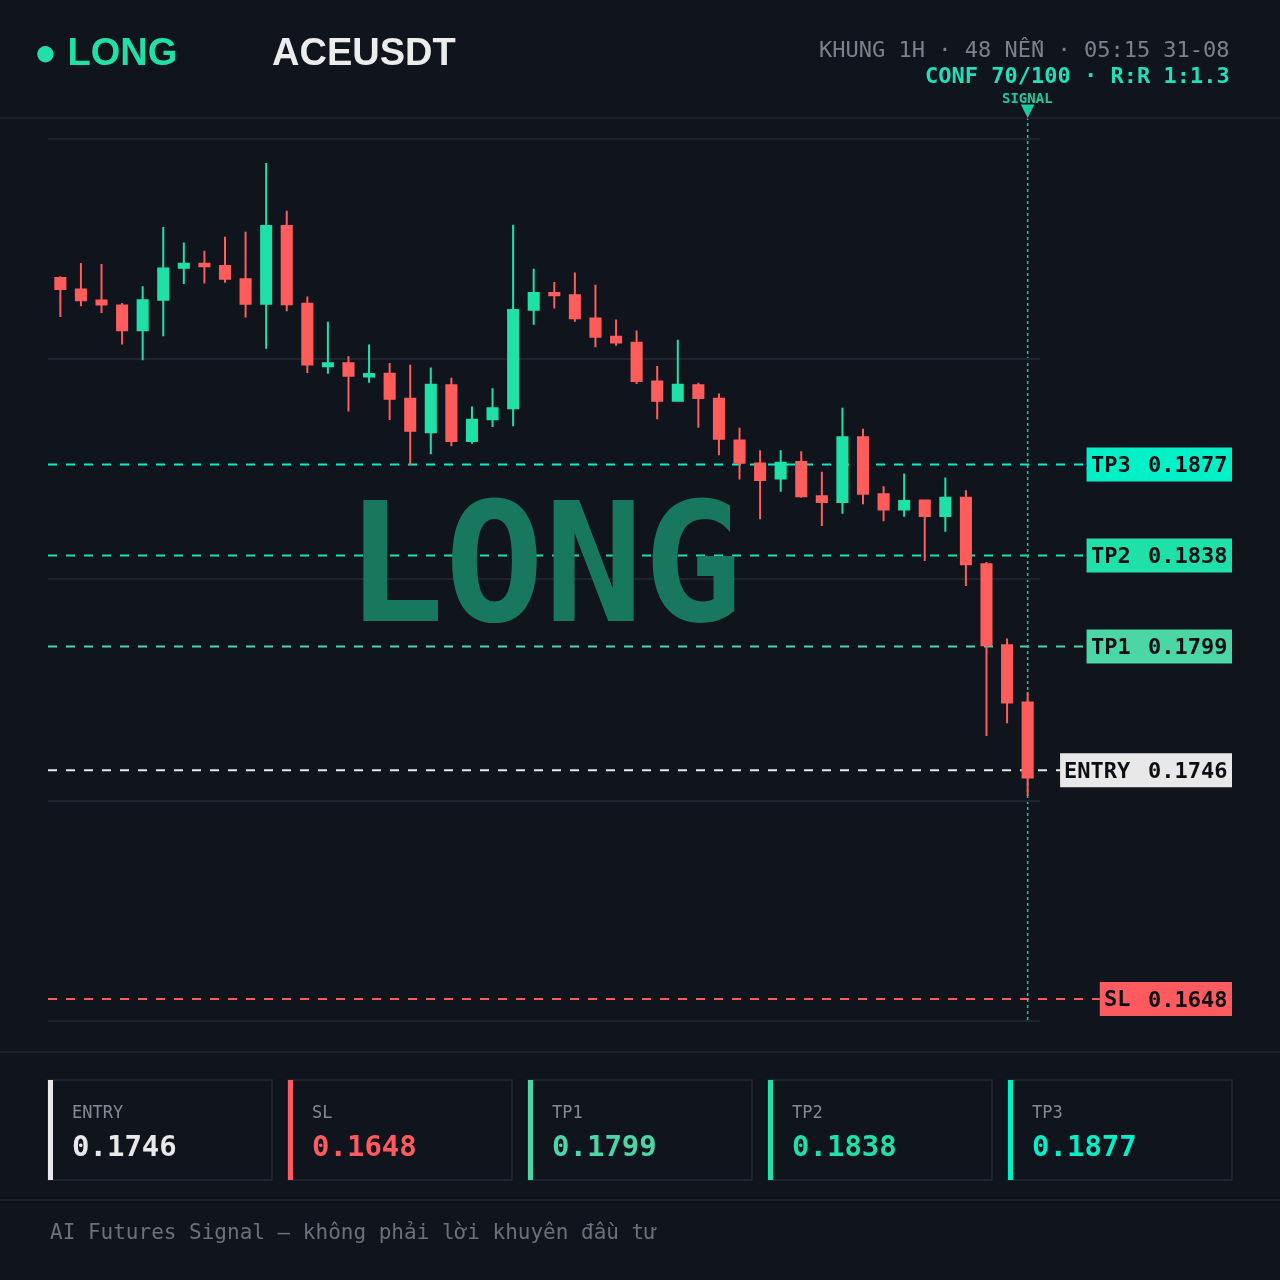 The image size is (1280, 1280). I want to click on category-label: ENTRY, so click(98, 1112).